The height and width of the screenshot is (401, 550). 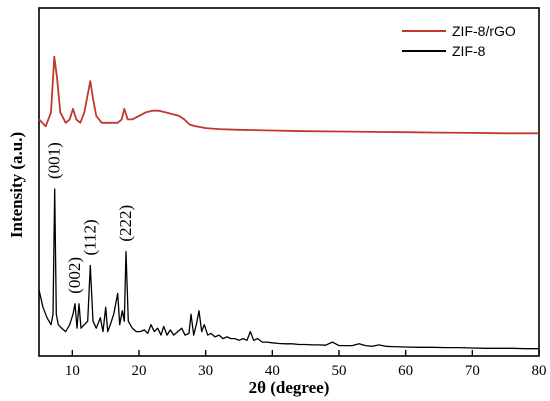 I want to click on legend-label-zif8-rgo: ZIF-8/rGO, so click(x=484, y=31).